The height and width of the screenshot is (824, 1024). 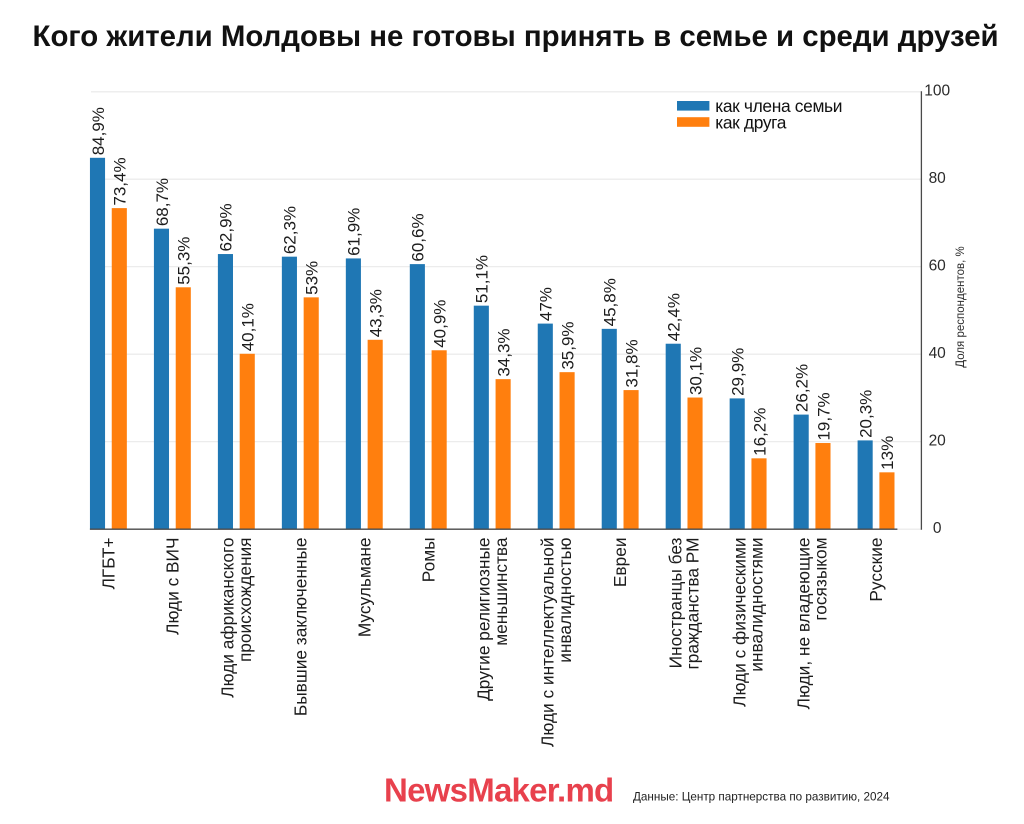 What do you see at coordinates (674, 317) in the screenshot?
I see `svg-text: 42,4%` at bounding box center [674, 317].